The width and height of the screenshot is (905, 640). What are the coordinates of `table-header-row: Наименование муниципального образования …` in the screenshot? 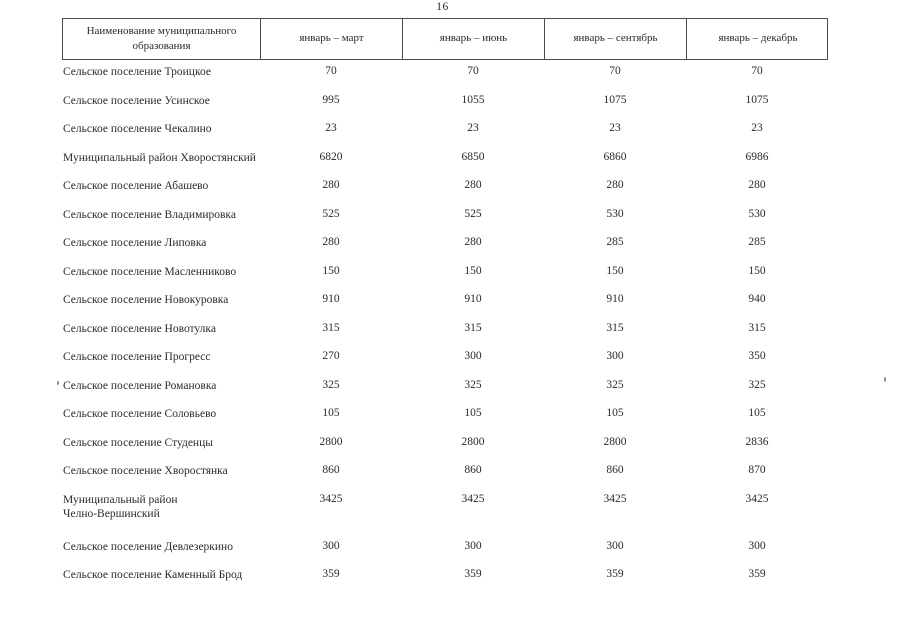 It's located at (445, 39).